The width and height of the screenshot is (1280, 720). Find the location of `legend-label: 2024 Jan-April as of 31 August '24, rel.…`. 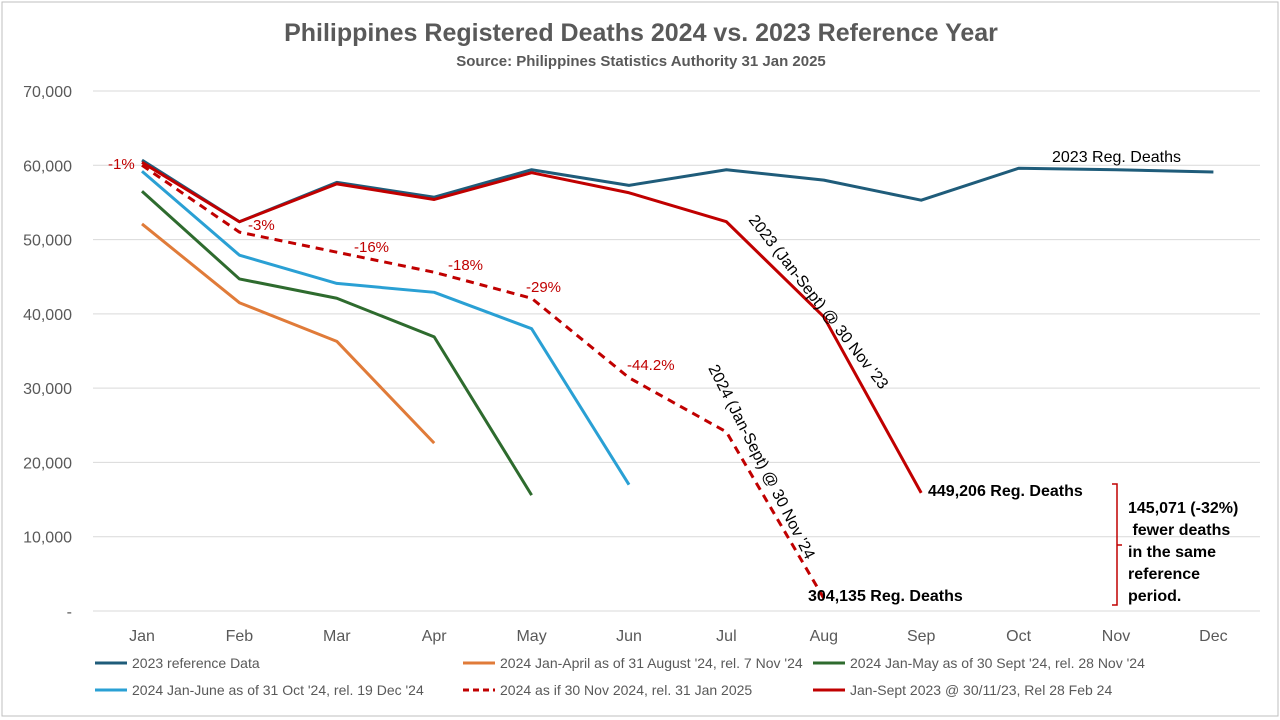

legend-label: 2024 Jan-April as of 31 August '24, rel.… is located at coordinates (651, 663).